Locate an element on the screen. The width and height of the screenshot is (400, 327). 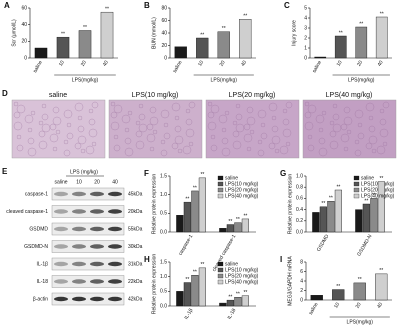
x-tick-label: 40 is located at coordinates (244, 63).